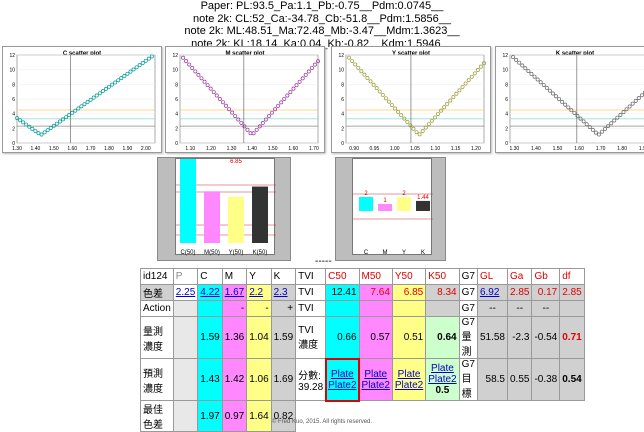 The image size is (644, 432). What do you see at coordinates (390, 209) in the screenshot?
I see `delta-bar-panel: 2 C 1 M 2 Y 1.44 K` at bounding box center [390, 209].